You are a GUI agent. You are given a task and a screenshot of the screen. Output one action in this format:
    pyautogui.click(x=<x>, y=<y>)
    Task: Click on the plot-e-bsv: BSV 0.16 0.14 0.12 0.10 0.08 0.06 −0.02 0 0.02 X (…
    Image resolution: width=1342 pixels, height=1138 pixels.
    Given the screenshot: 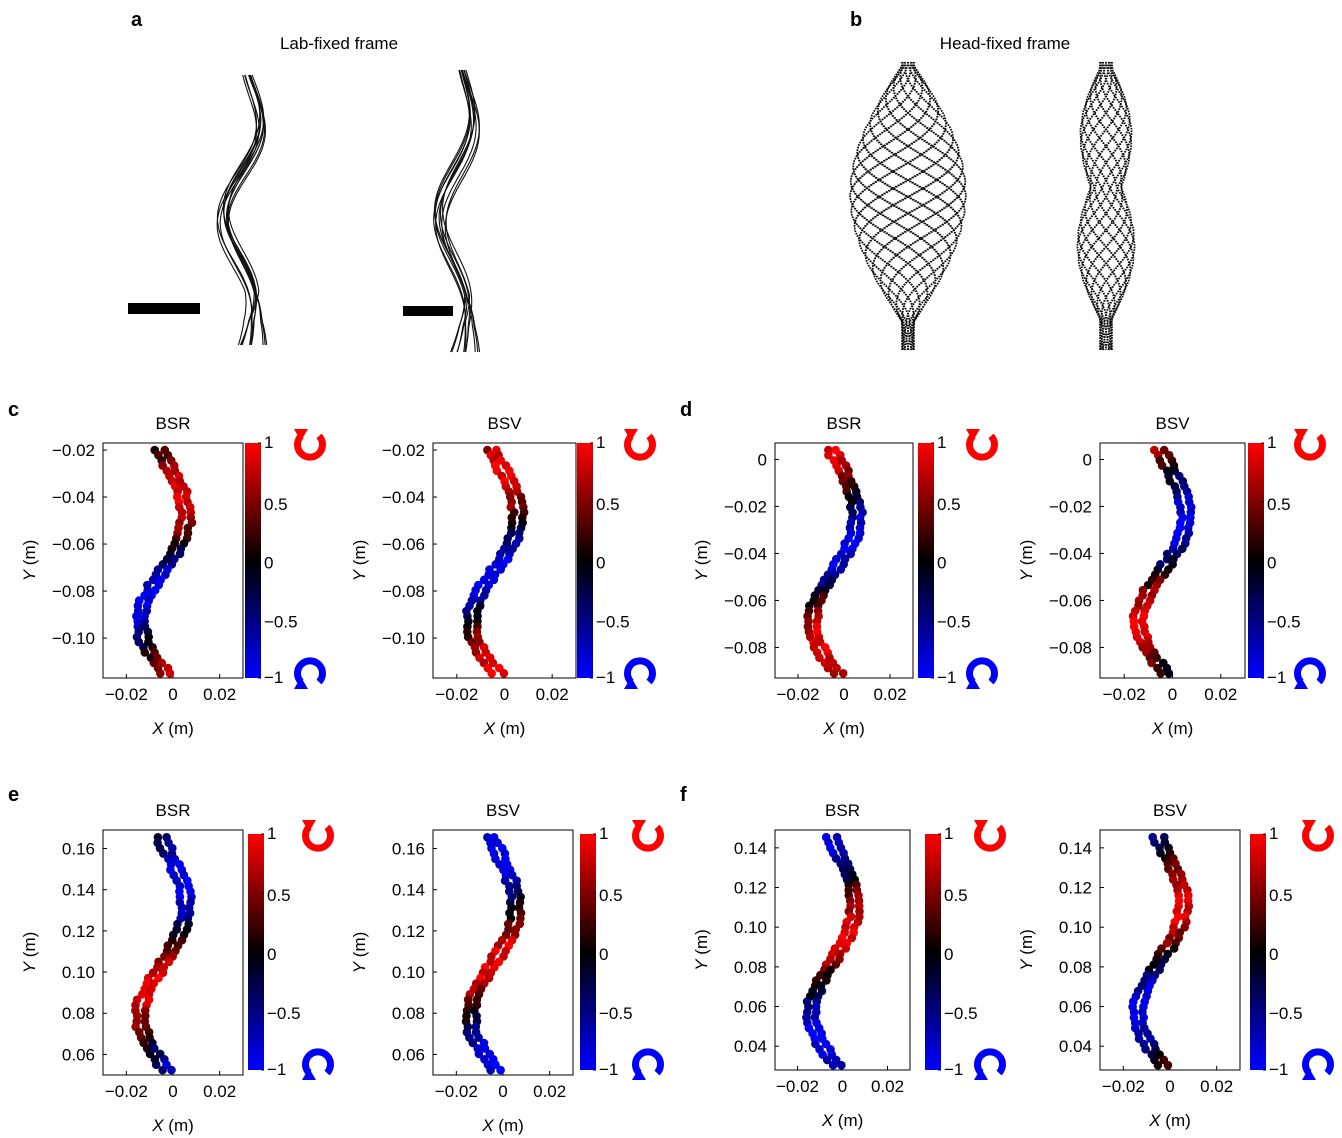 What is the action you would take?
    pyautogui.click(x=507, y=968)
    